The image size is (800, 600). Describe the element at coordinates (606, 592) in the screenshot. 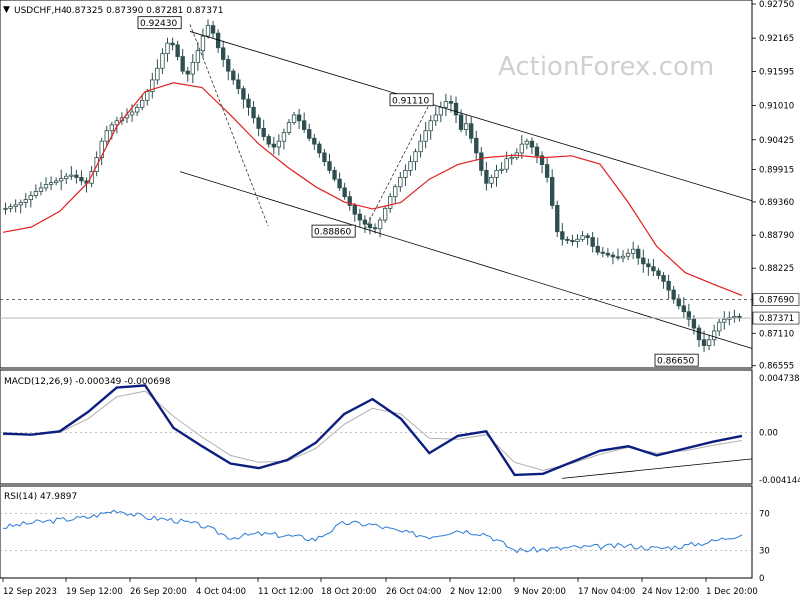

I see `x-axis-label: 17 Nov 04:00` at that location.